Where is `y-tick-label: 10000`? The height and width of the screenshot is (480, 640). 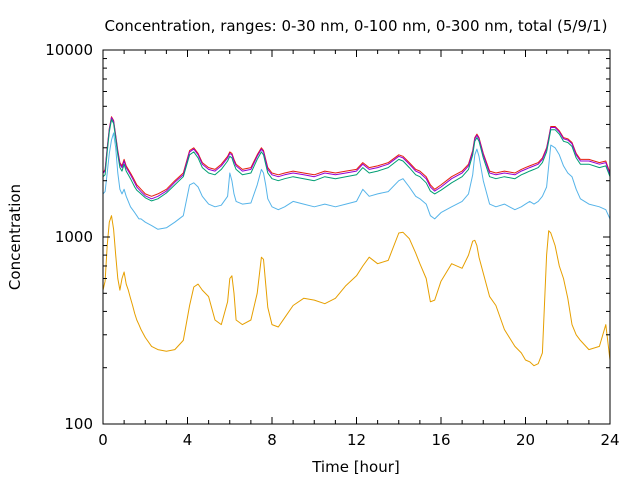
y-tick-label: 10000 is located at coordinates (69, 50).